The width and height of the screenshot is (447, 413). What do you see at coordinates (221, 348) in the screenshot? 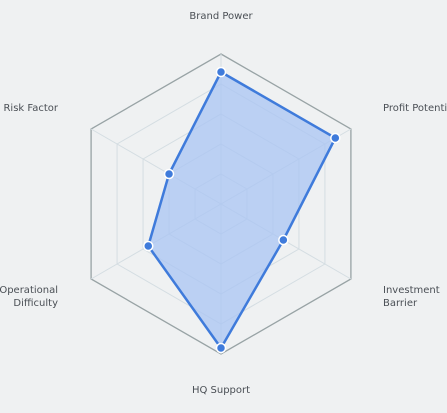
I see `data-point-hq_support` at bounding box center [221, 348].